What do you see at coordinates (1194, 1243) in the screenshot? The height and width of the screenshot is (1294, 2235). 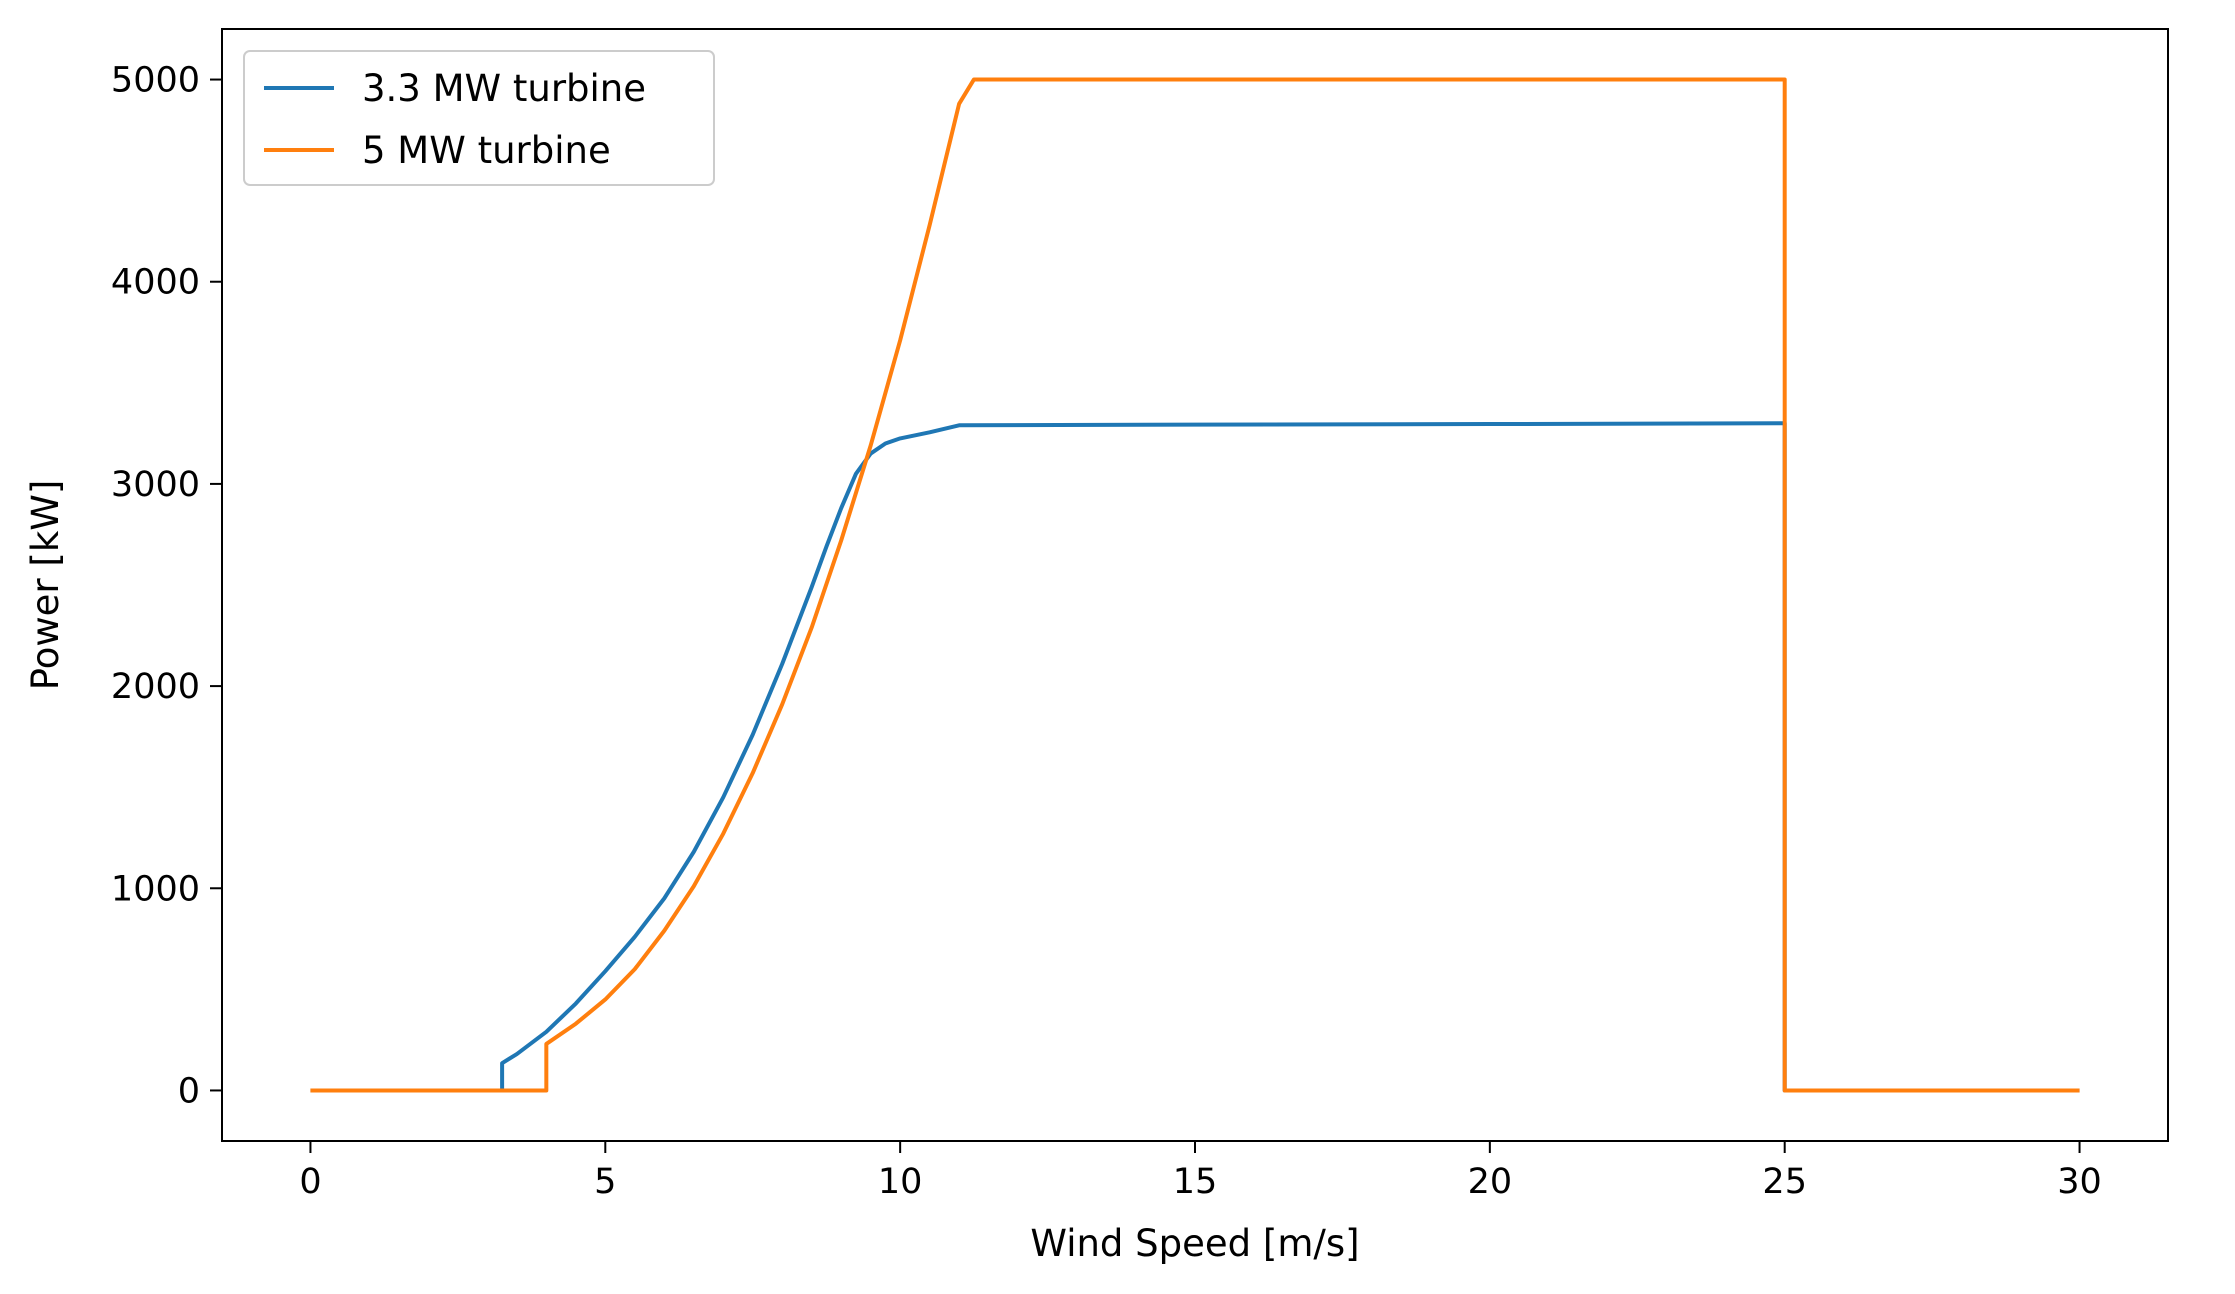 I see `x-axis-label: Wind Speed [m/s]` at bounding box center [1194, 1243].